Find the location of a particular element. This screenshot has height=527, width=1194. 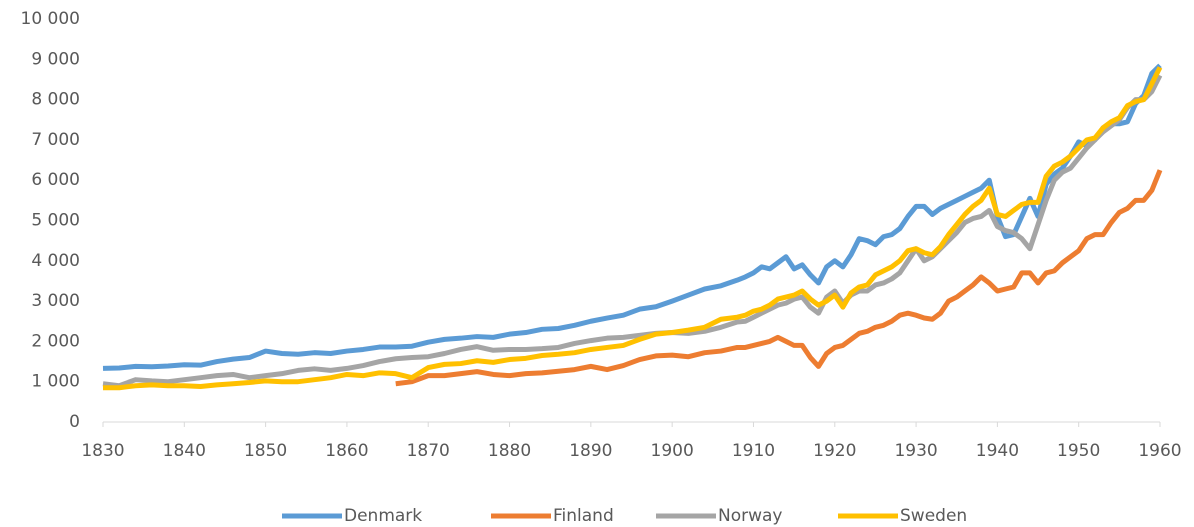

x-tick-label: 1830 is located at coordinates (102, 451).